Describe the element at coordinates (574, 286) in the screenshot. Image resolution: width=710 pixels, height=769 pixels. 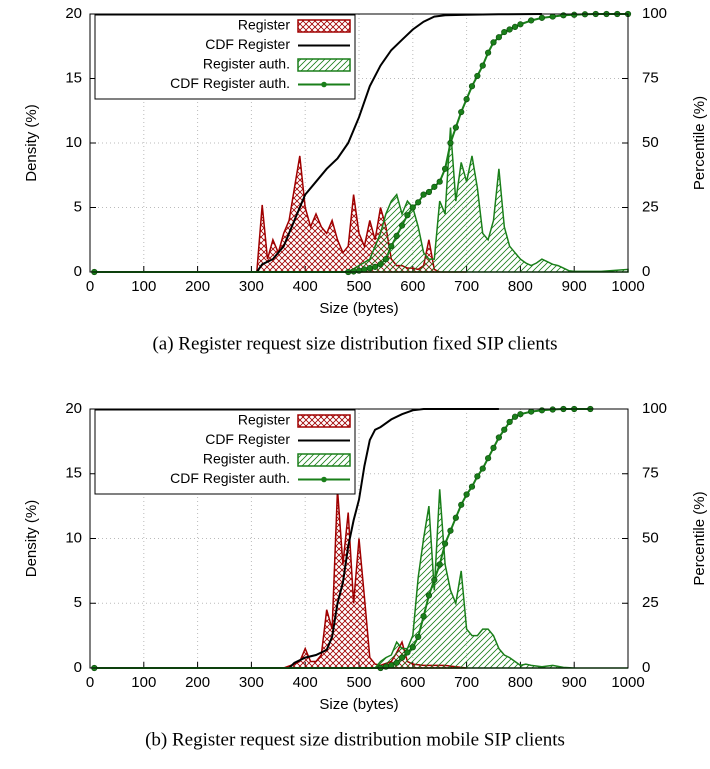
I see `x-tick-label: 900` at that location.